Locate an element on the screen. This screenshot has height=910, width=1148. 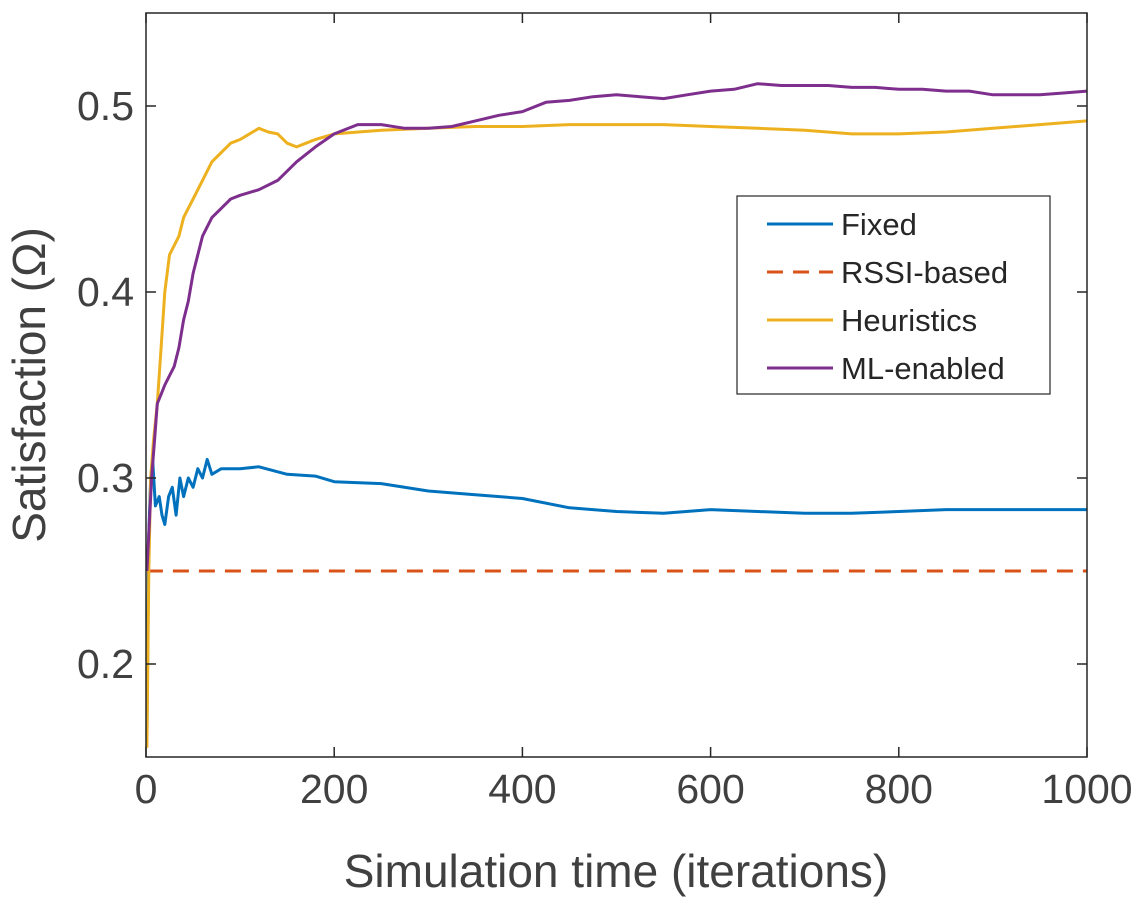
y-axis-title: Satisfaction (Ω) is located at coordinates (29, 385).